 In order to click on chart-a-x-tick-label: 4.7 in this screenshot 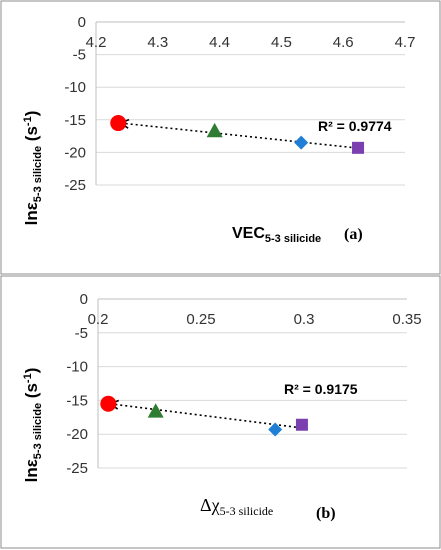, I will do `click(405, 42)`.